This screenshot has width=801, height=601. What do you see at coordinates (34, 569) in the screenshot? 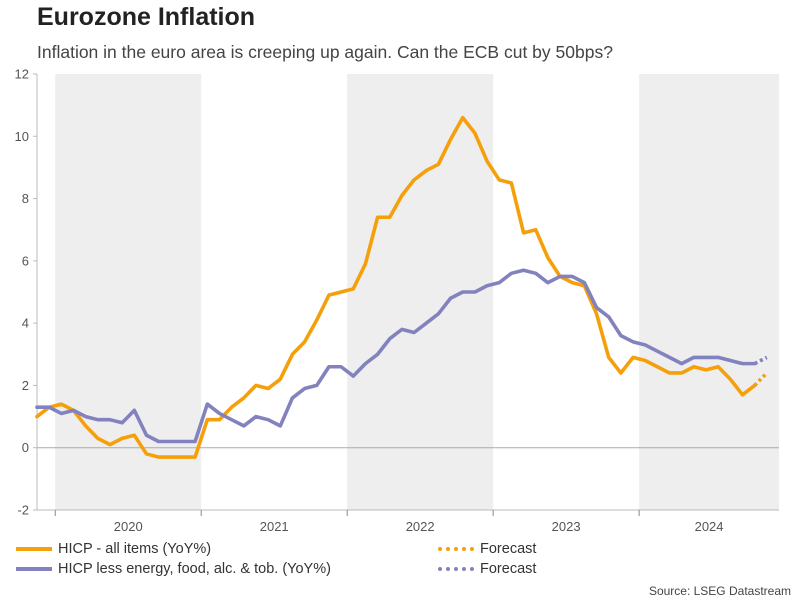
I see `legend-swatch-core` at bounding box center [34, 569].